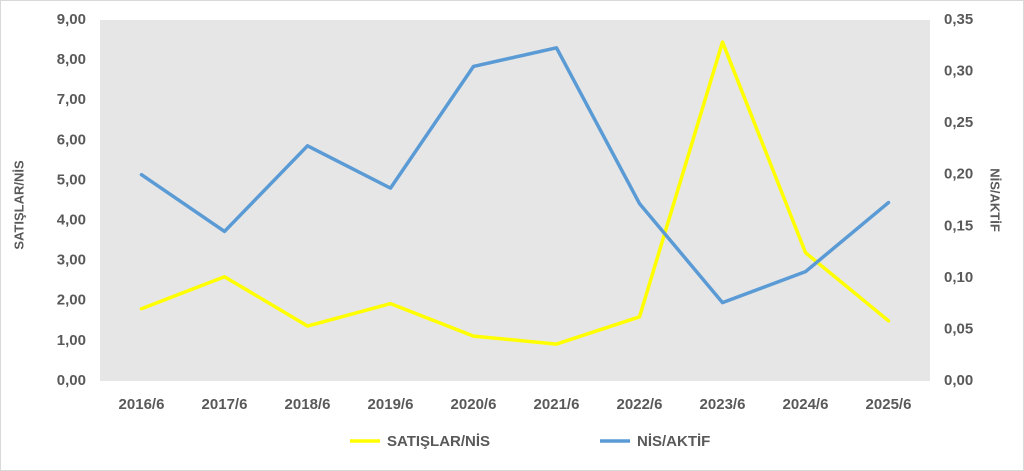  Describe the element at coordinates (18, 205) in the screenshot. I see `y-axis-label: SATIŞLAR/NİS` at that location.